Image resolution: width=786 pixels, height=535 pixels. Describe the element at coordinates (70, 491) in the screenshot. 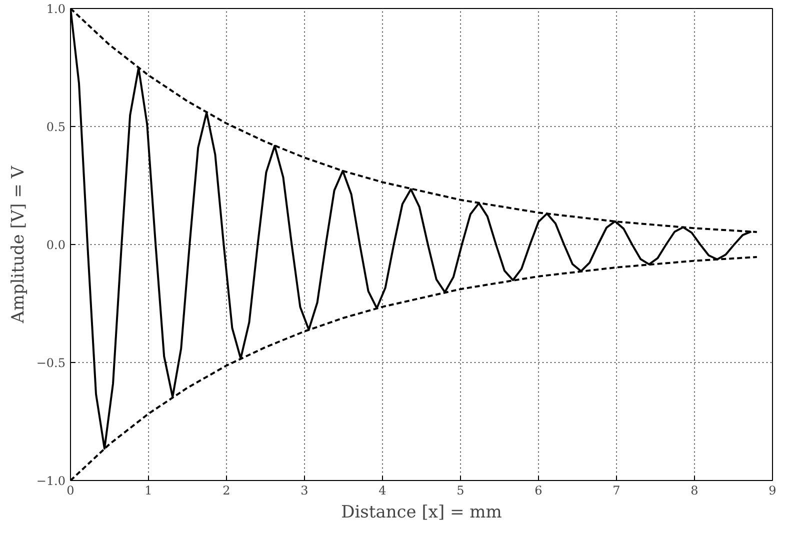

I see `x-tick-label: 0` at that location.